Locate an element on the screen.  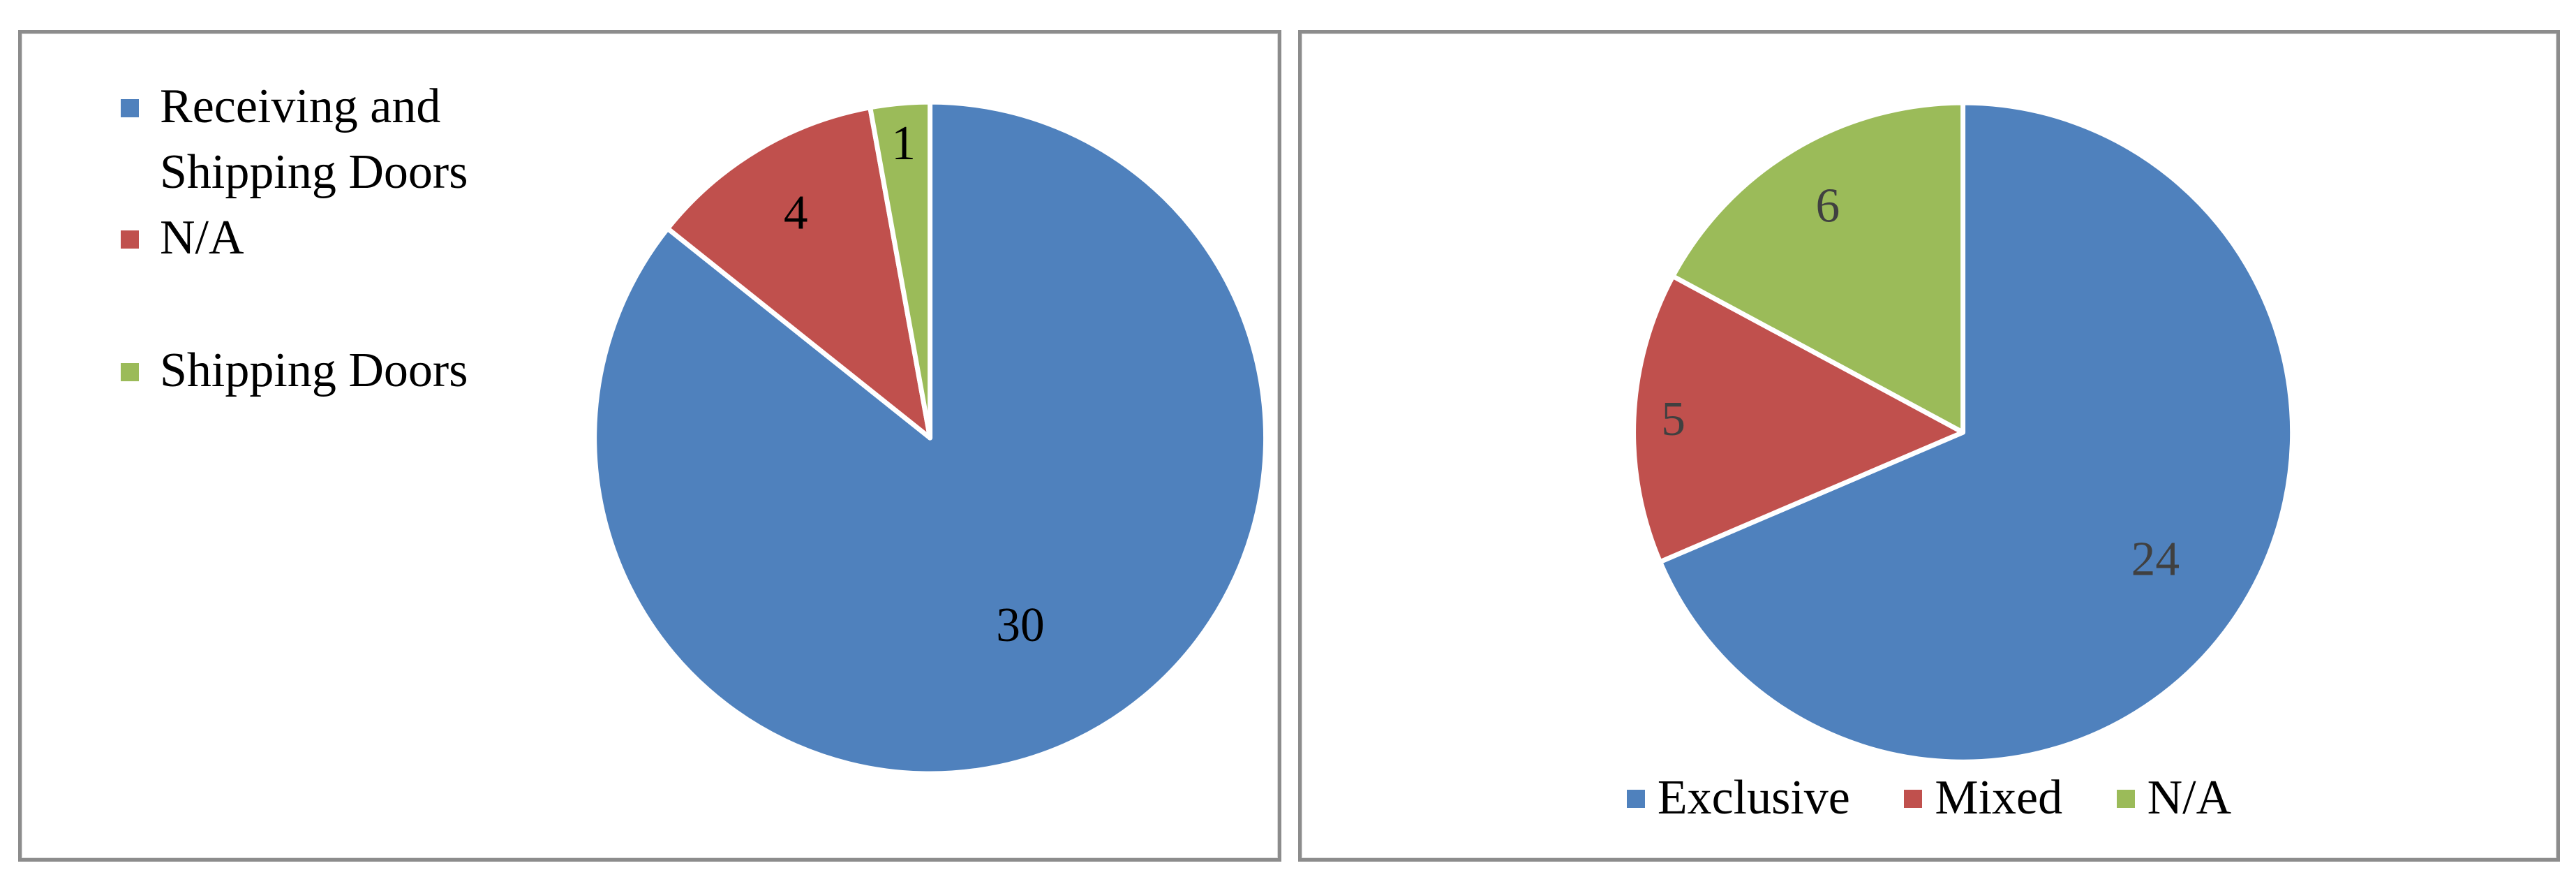
pie-slice-mixed-right is located at coordinates (1798, 419).